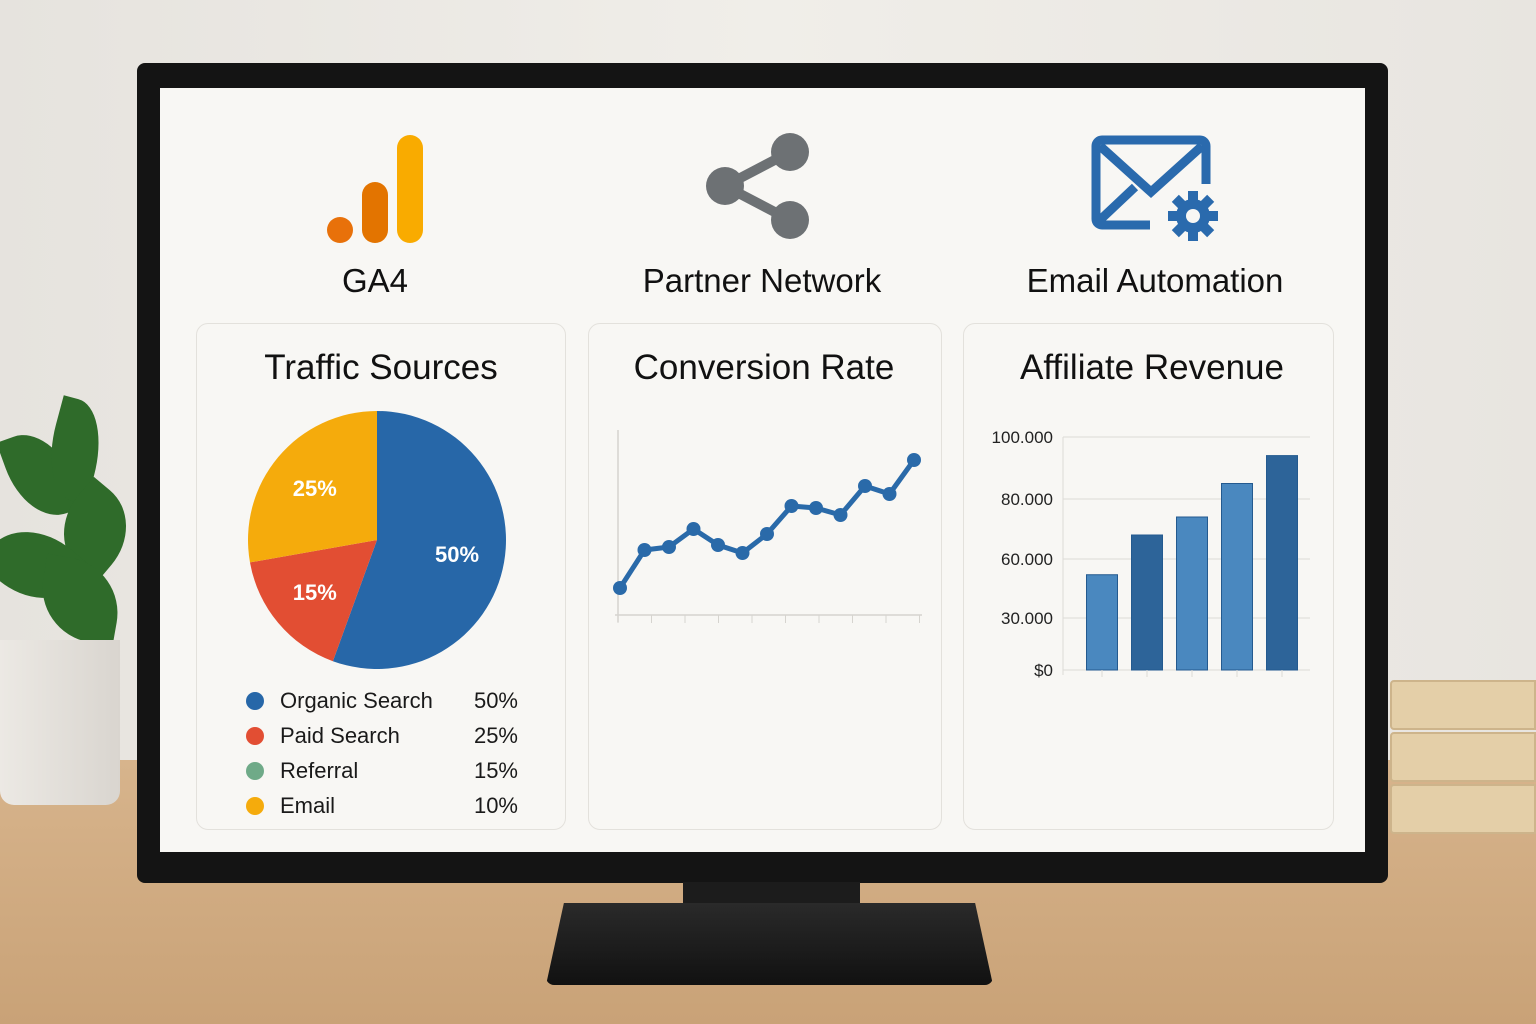 This screenshot has width=1536, height=1024. I want to click on monitor-stand-base, so click(769, 944).